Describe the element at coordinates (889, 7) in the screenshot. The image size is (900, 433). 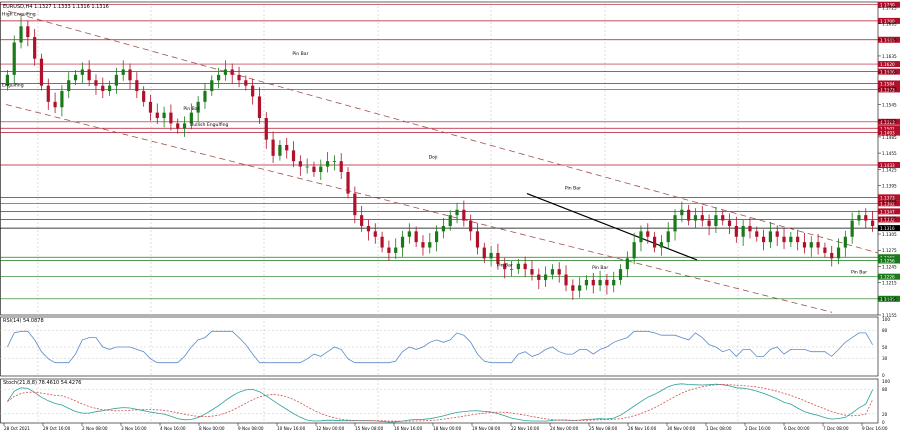
I see `price-tick-label: 1.1725` at that location.